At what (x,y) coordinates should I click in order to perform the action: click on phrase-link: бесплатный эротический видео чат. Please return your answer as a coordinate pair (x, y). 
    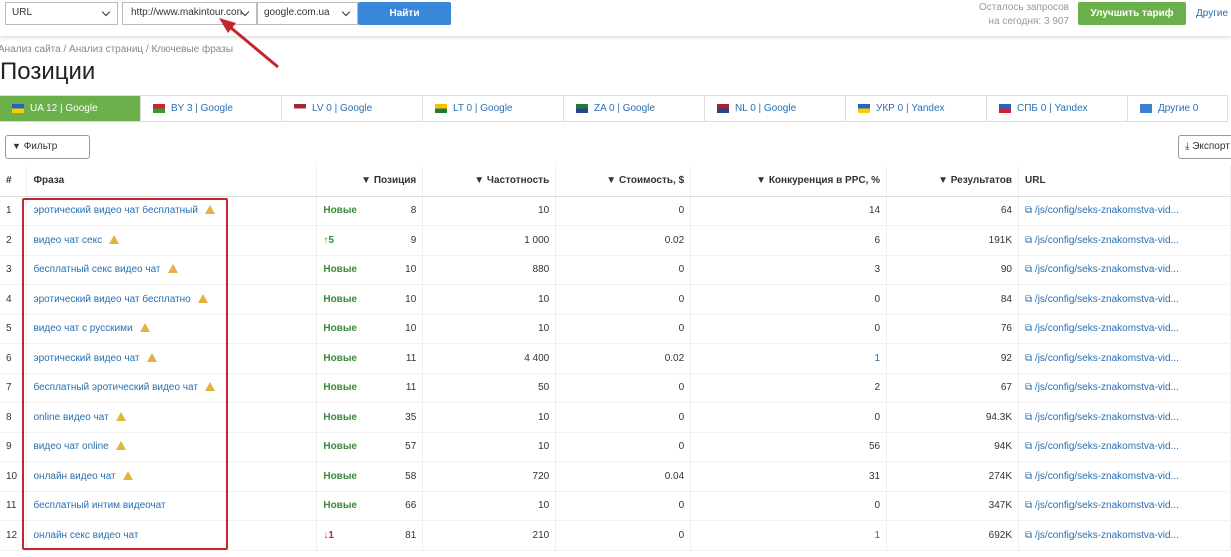
    Looking at the image, I should click on (115, 388).